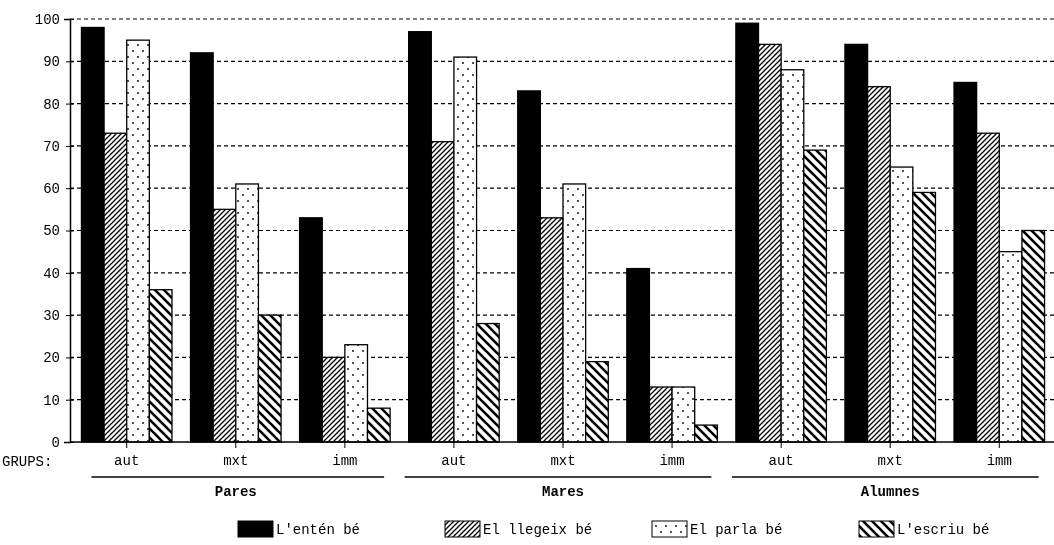 Image resolution: width=1054 pixels, height=545 pixels. What do you see at coordinates (538, 530) in the screenshot?
I see `legend-label: El llegeix bé` at bounding box center [538, 530].